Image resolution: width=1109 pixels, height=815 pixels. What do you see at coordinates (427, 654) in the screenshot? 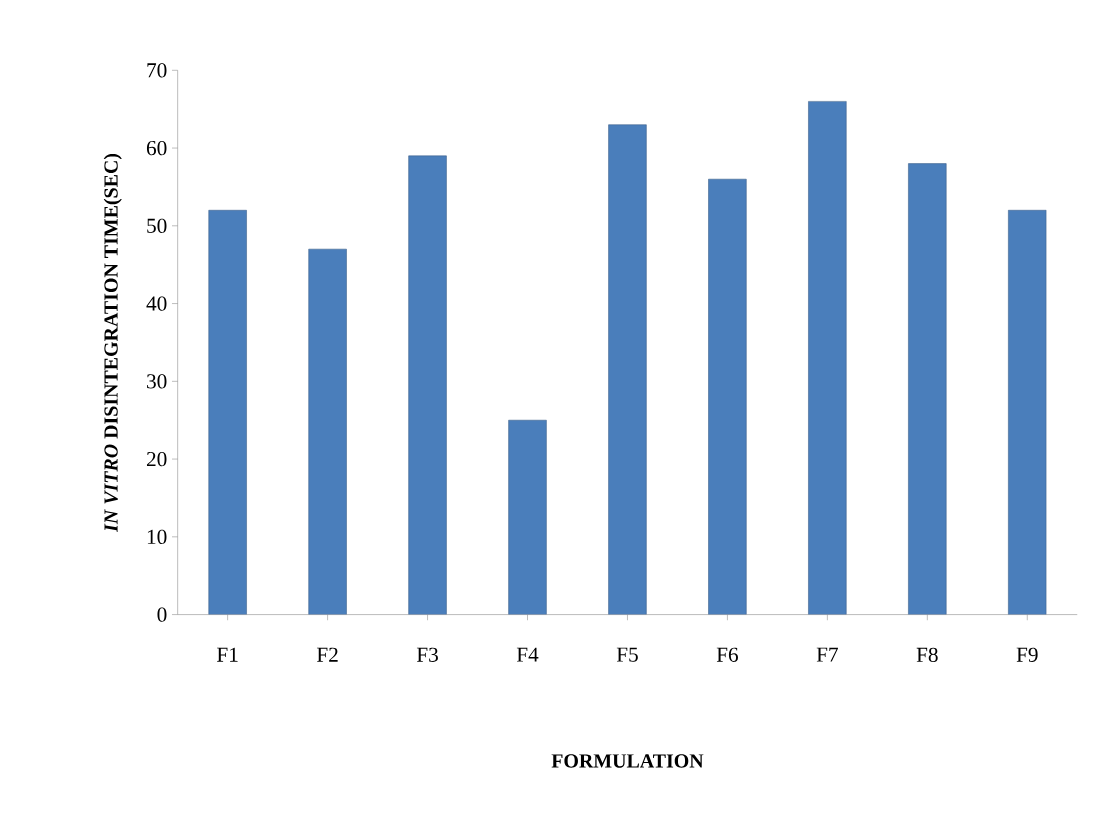
I see `x-tick-label: F3` at bounding box center [427, 654].